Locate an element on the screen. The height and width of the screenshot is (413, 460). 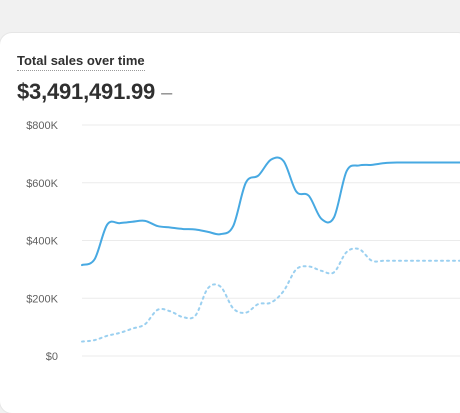
y-tick-label: $200K is located at coordinates (42, 299).